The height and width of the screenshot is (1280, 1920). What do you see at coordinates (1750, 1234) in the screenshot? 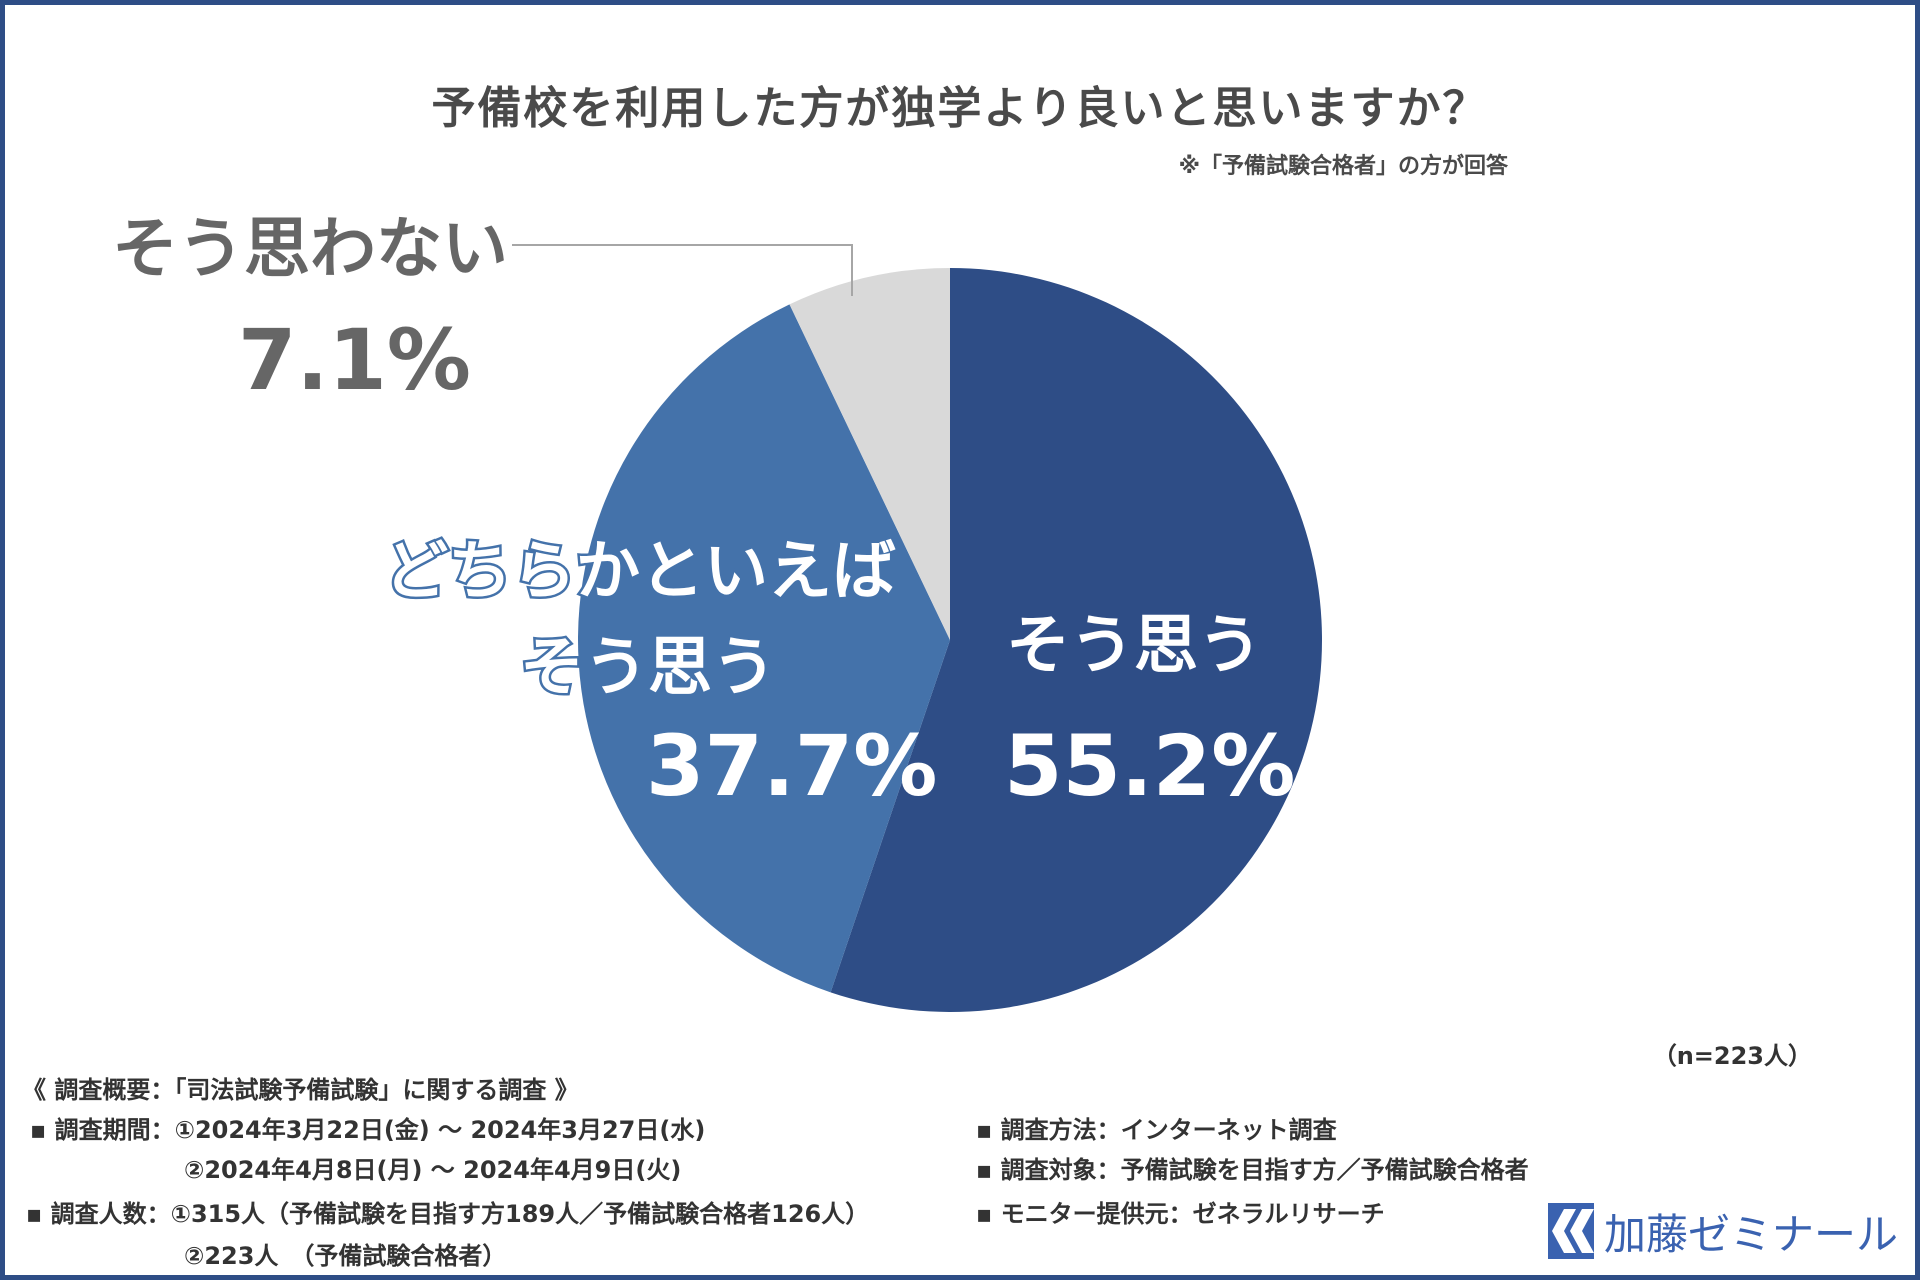
I see `logo-text: 加藤ゼミナール` at bounding box center [1750, 1234].